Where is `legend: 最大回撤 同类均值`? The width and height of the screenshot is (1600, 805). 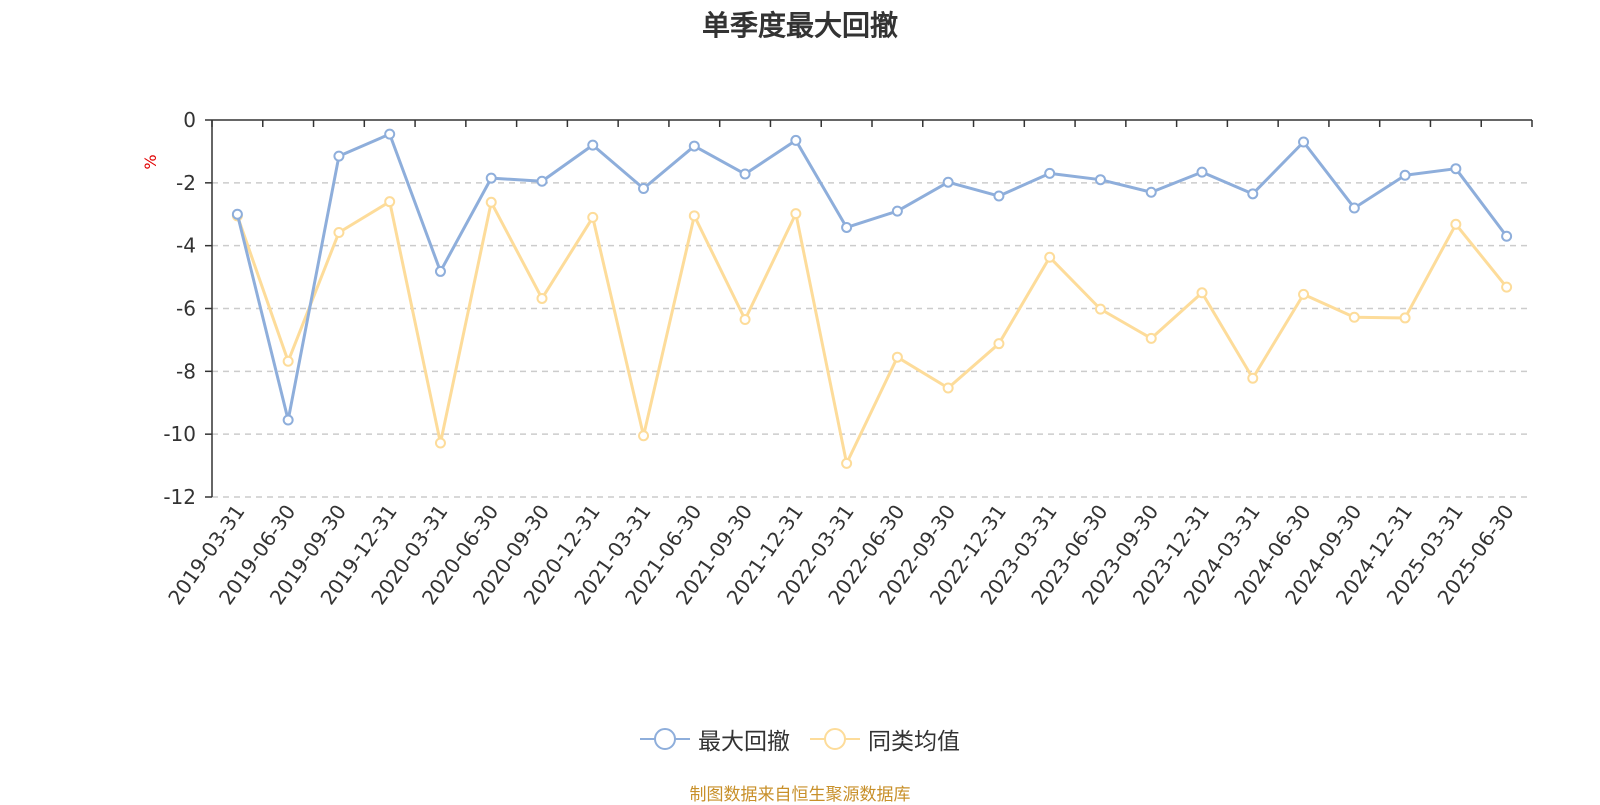
legend: 最大回撤 同类均值 is located at coordinates (800, 739).